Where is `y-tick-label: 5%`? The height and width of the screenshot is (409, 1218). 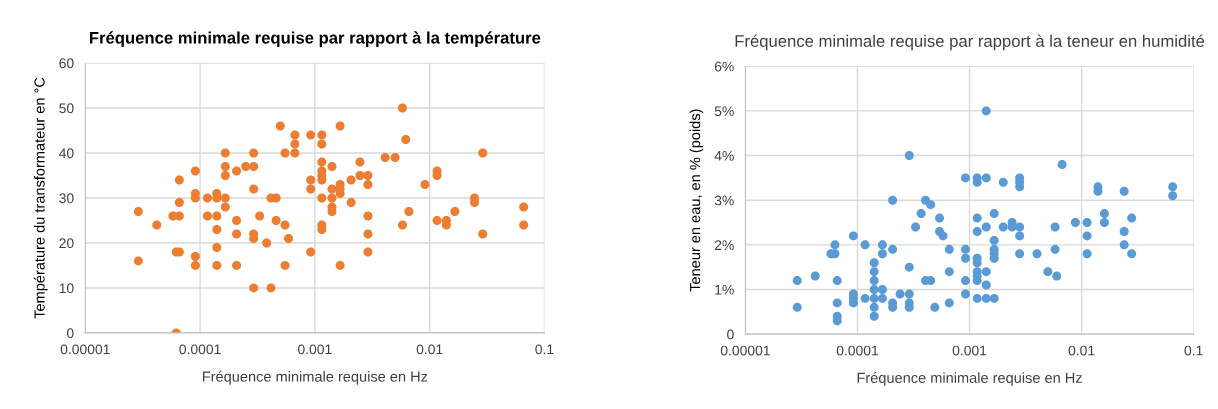
y-tick-label: 5% is located at coordinates (724, 111).